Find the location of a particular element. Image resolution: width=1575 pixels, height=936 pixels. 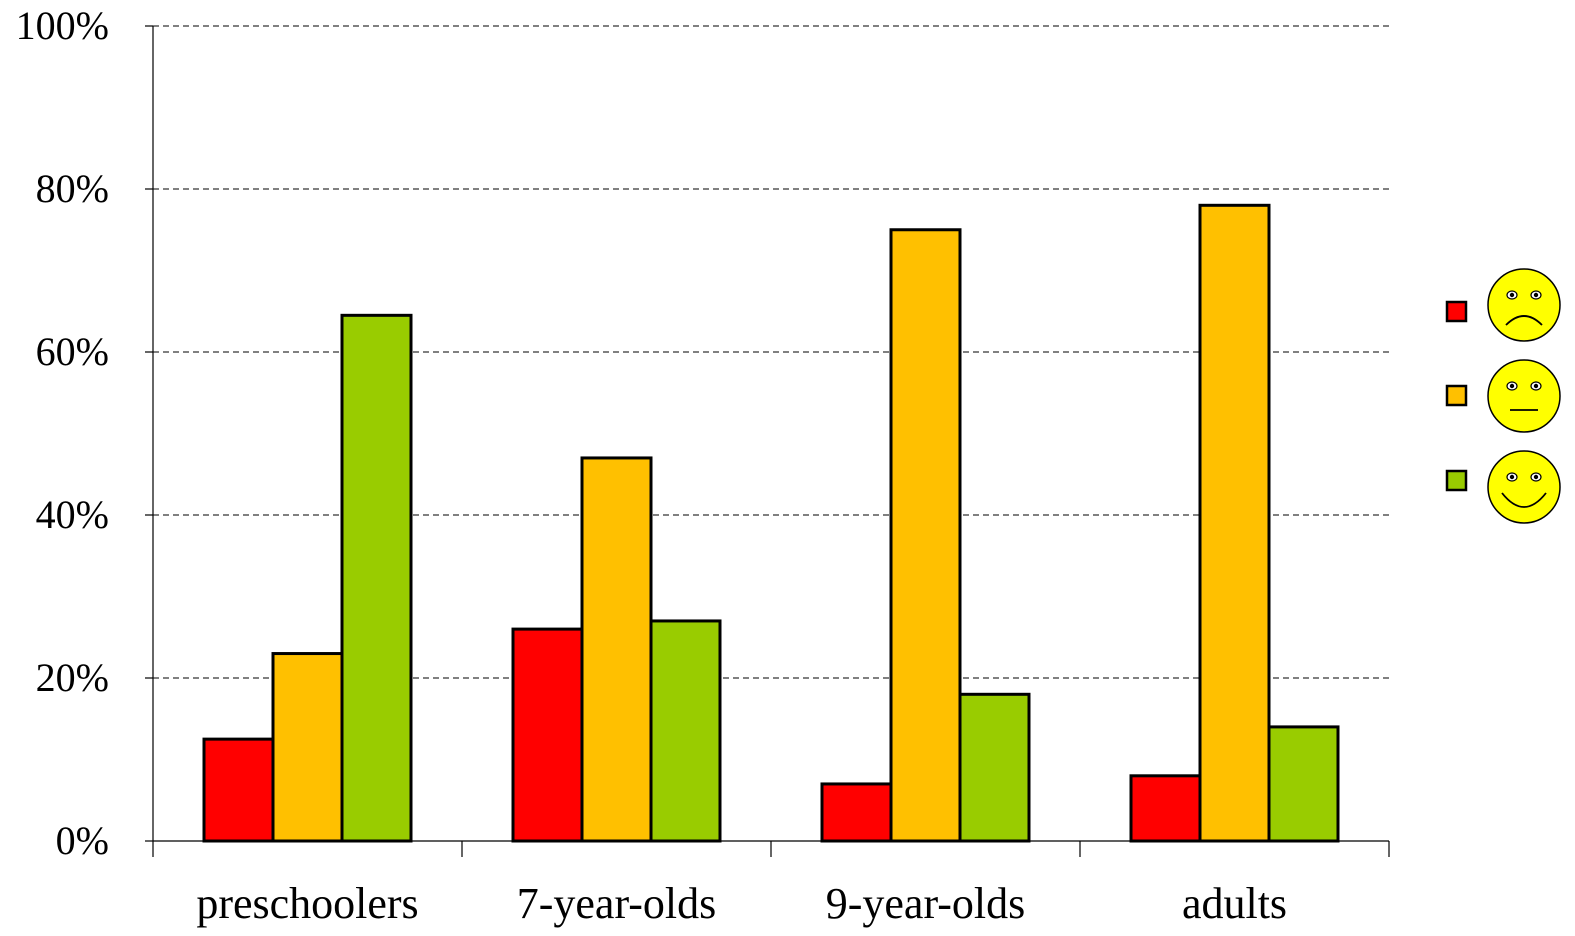

y-tick-label: 60% is located at coordinates (72, 351).